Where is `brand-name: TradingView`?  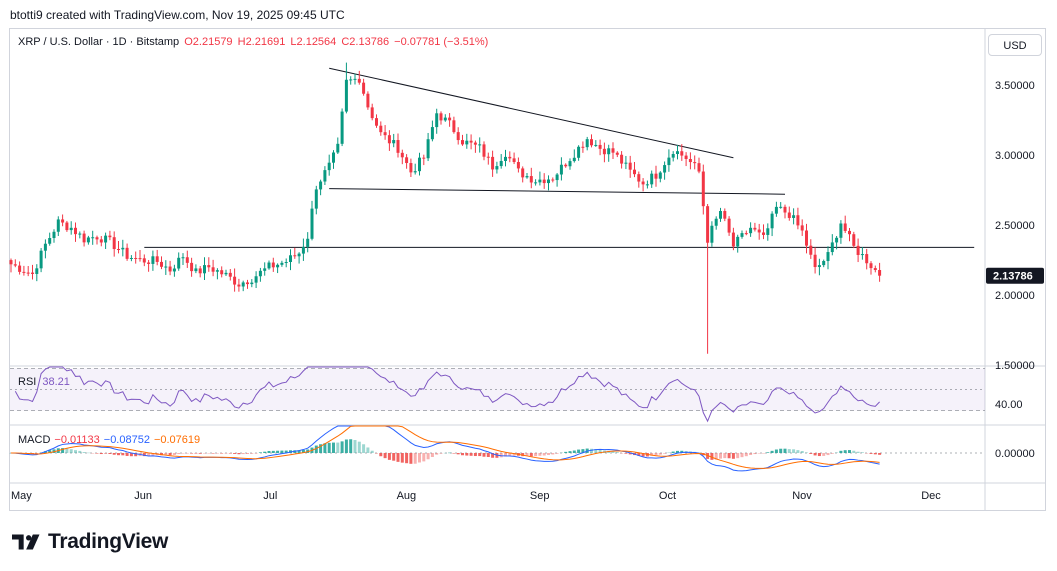 brand-name: TradingView is located at coordinates (108, 541).